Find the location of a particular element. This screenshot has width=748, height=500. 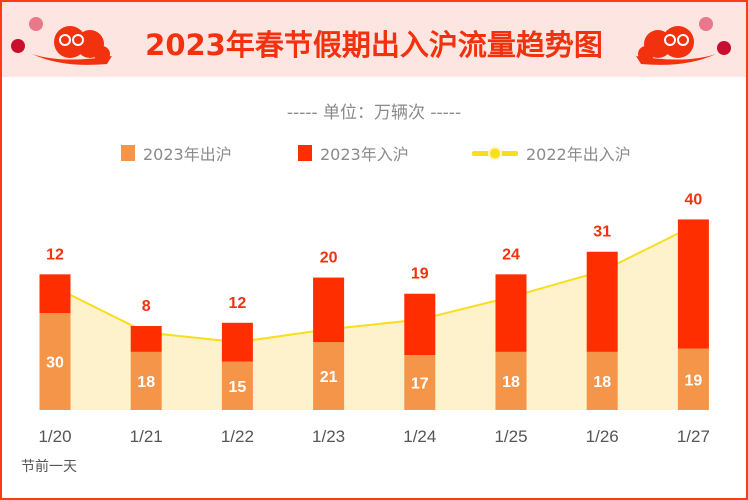

x-tick-label: 1/21 is located at coordinates (146, 436).